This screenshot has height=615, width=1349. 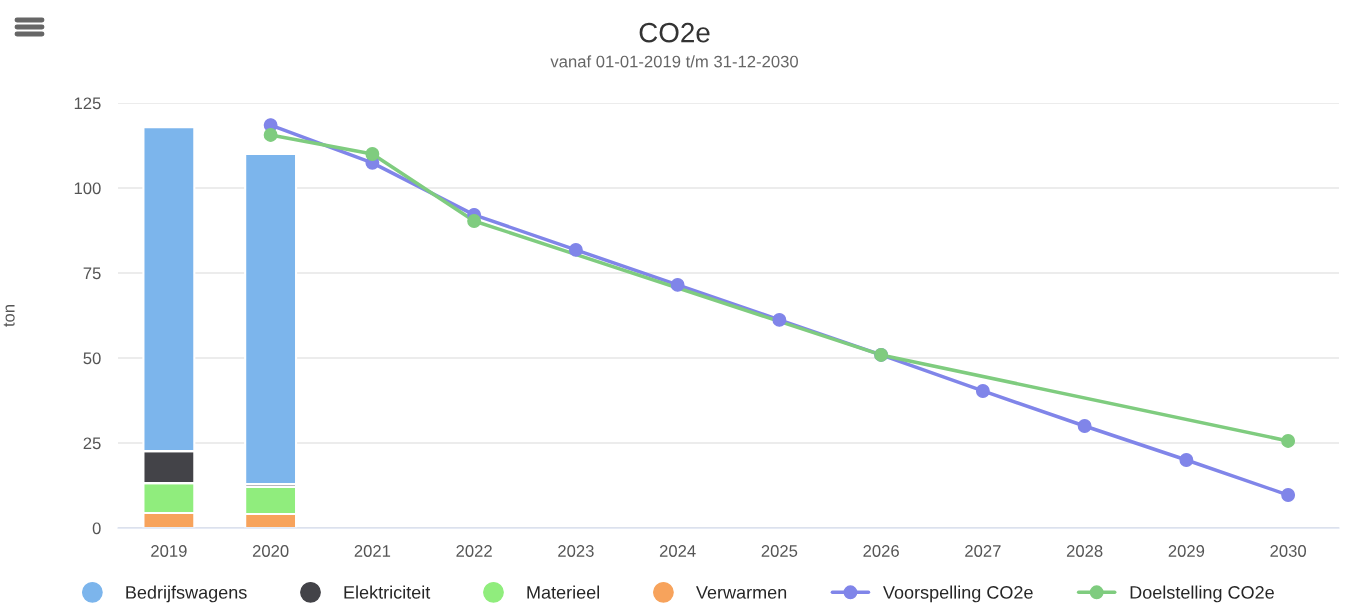 What do you see at coordinates (563, 592) in the screenshot?
I see `legend-label: Materieel` at bounding box center [563, 592].